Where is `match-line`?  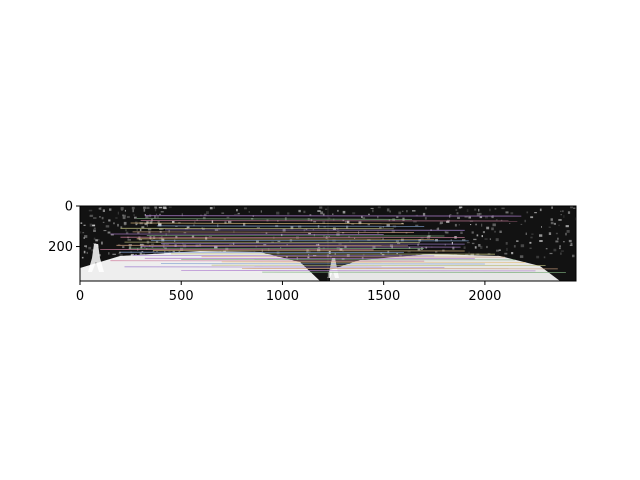
match-line is located at coordinates (300, 247).